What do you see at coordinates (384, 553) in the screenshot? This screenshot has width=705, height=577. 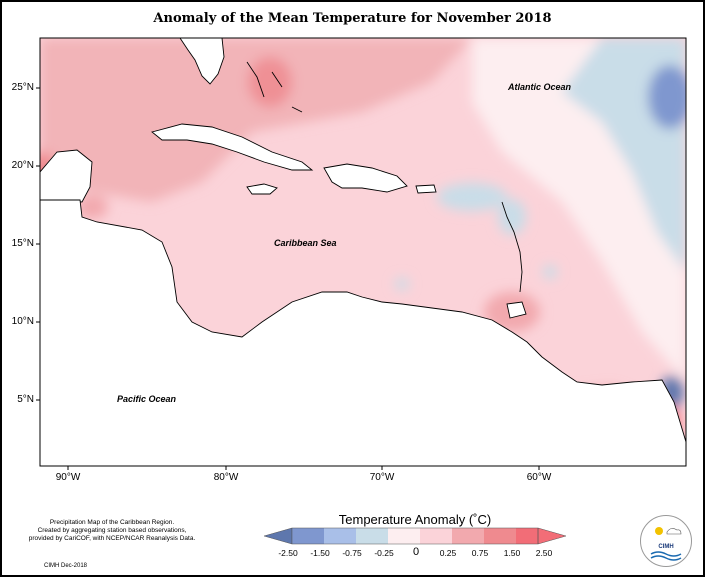 I see `legend-tick: -0.25` at bounding box center [384, 553].